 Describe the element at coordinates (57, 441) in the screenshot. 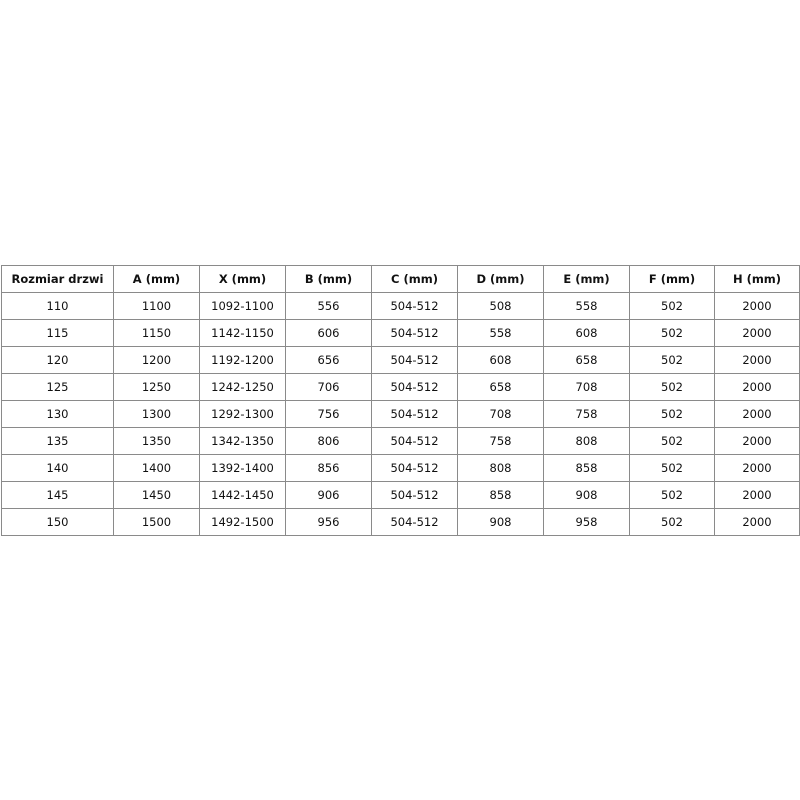

I see `table-cell: 135` at that location.